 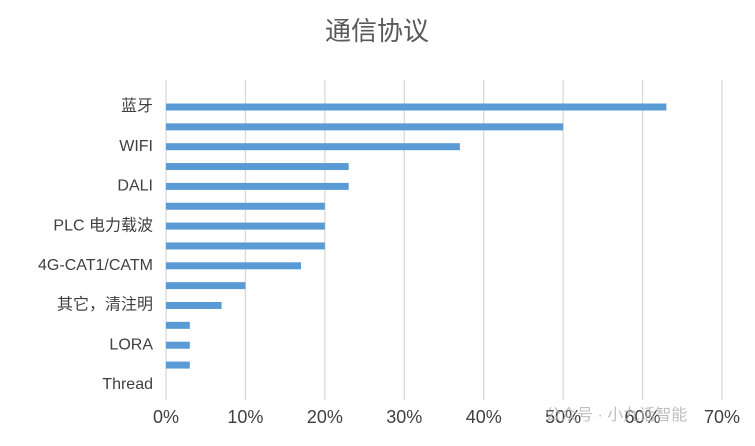 I want to click on x-tick-label: 40%, so click(x=484, y=417).